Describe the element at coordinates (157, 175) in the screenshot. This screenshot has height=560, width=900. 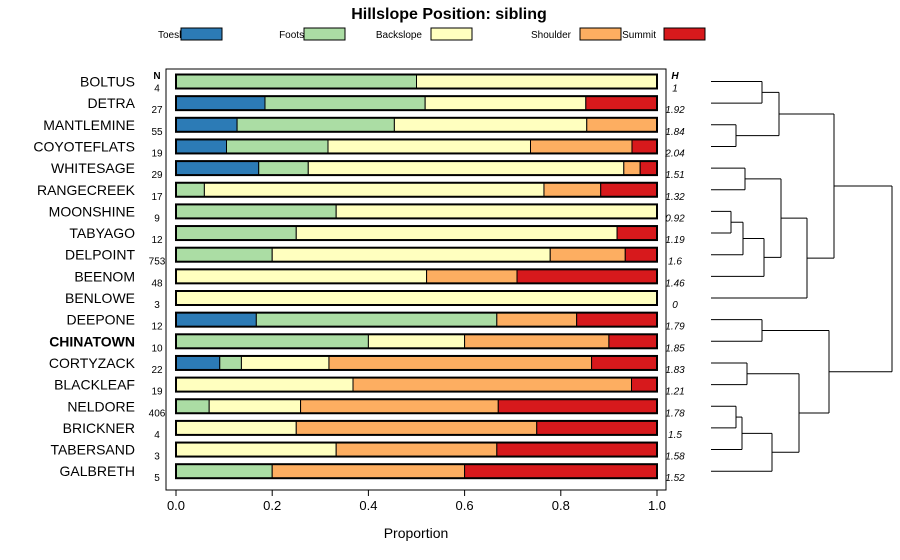
I see `row-n-value: 29` at that location.